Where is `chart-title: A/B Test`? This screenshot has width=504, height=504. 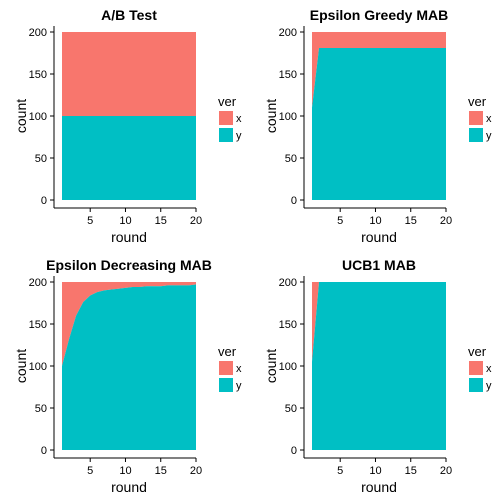
chart-title: A/B Test is located at coordinates (129, 15).